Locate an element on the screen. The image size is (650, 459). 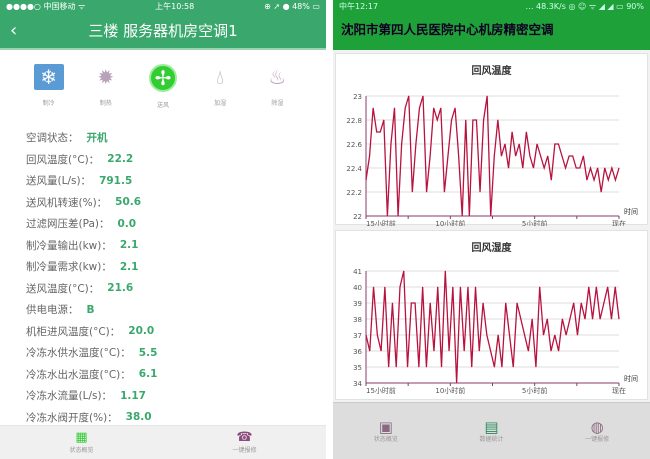
status-row: 冷冻水阀开度(%)： 38.0 is located at coordinates (91, 418).